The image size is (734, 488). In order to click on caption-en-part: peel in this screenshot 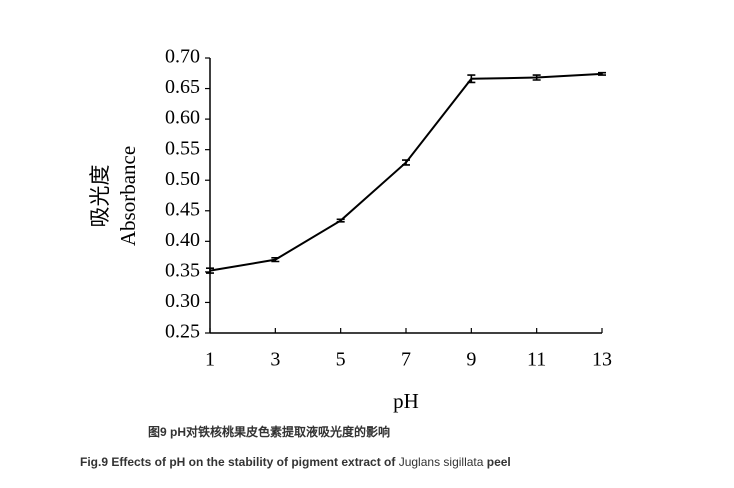, I will do `click(496, 462)`.